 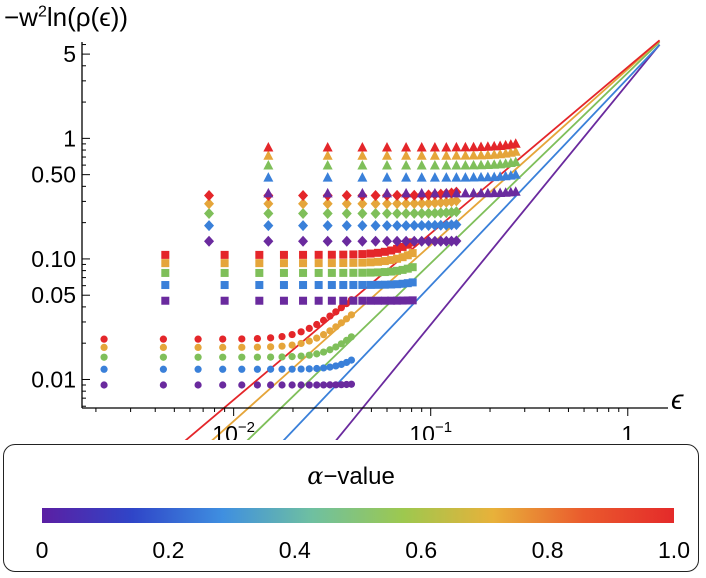 I want to click on y-axis-label: −w2ln(ρ(ϵ)), so click(x=66, y=17).